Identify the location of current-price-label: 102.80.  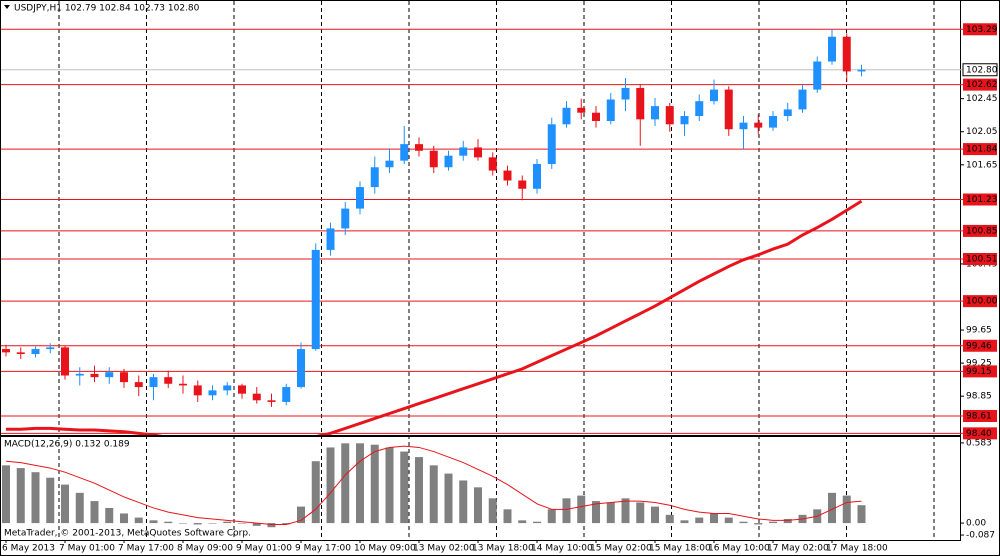
(982, 70).